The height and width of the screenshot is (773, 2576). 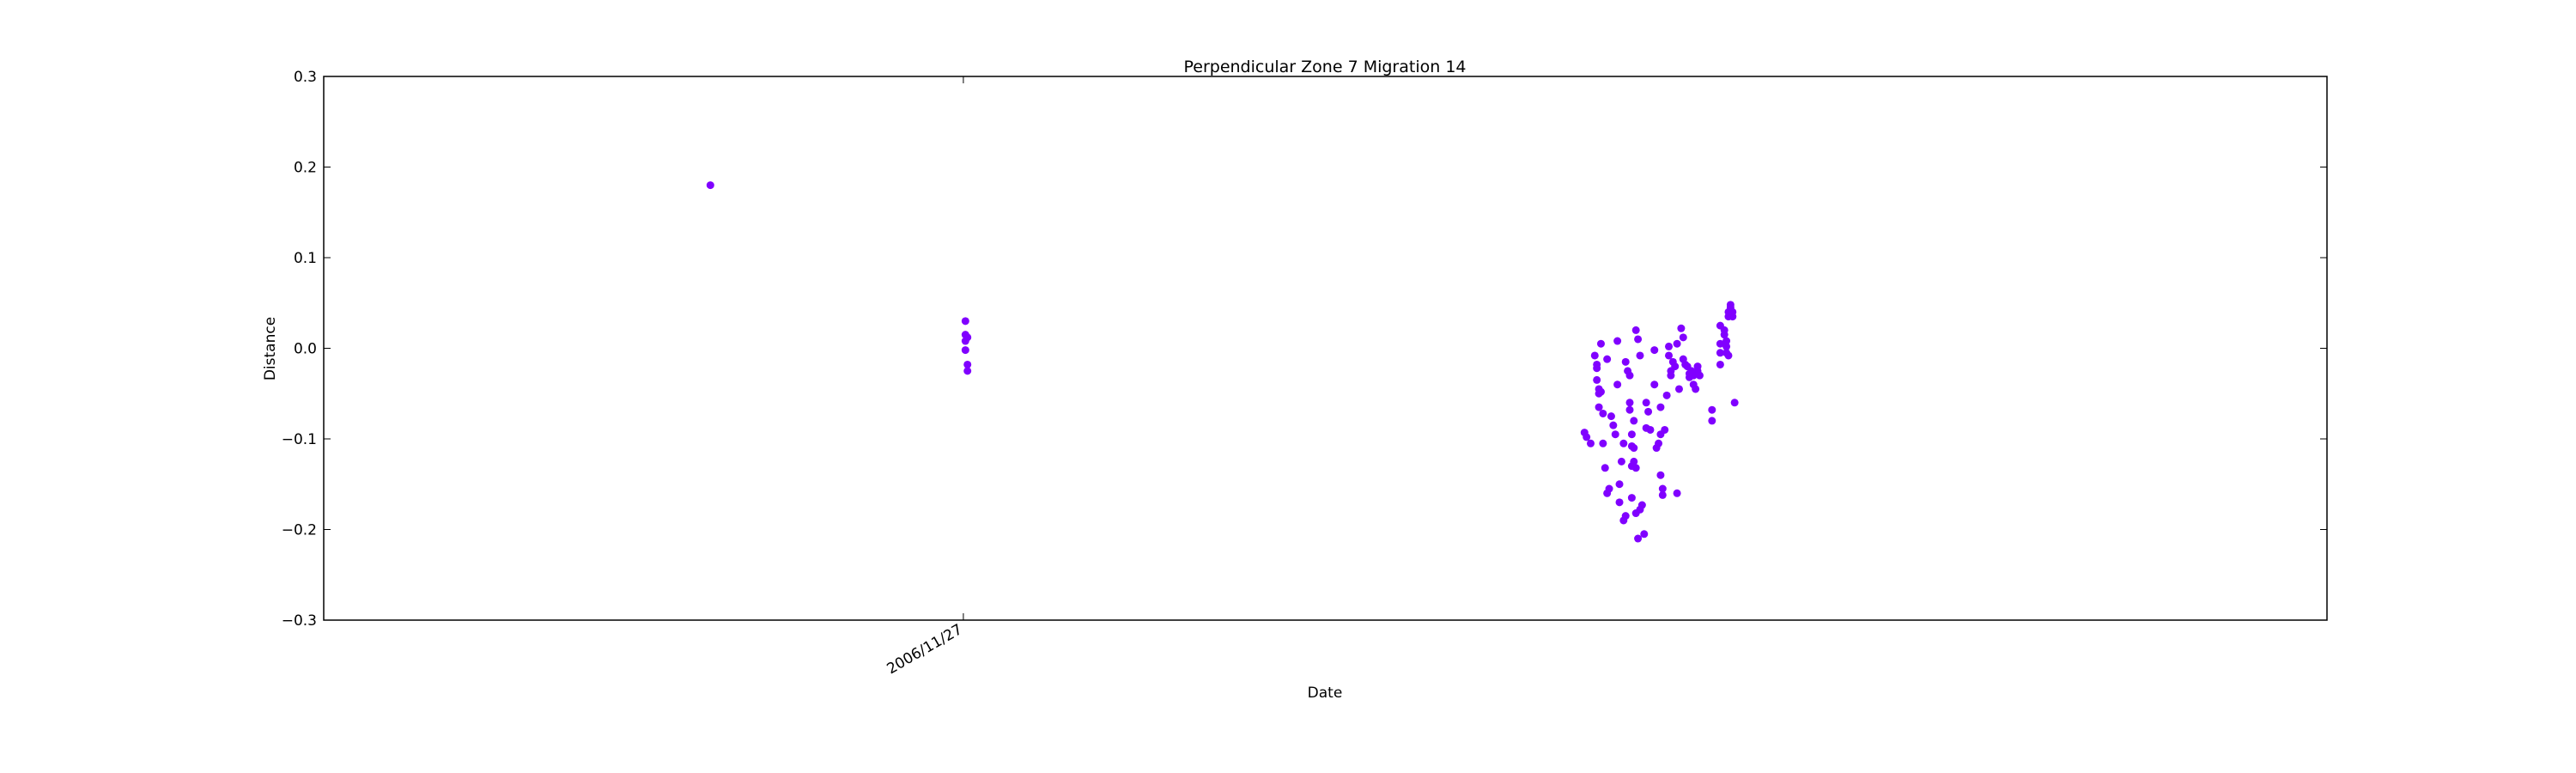 What do you see at coordinates (305, 258) in the screenshot?
I see `y-tick-label: 0.1` at bounding box center [305, 258].